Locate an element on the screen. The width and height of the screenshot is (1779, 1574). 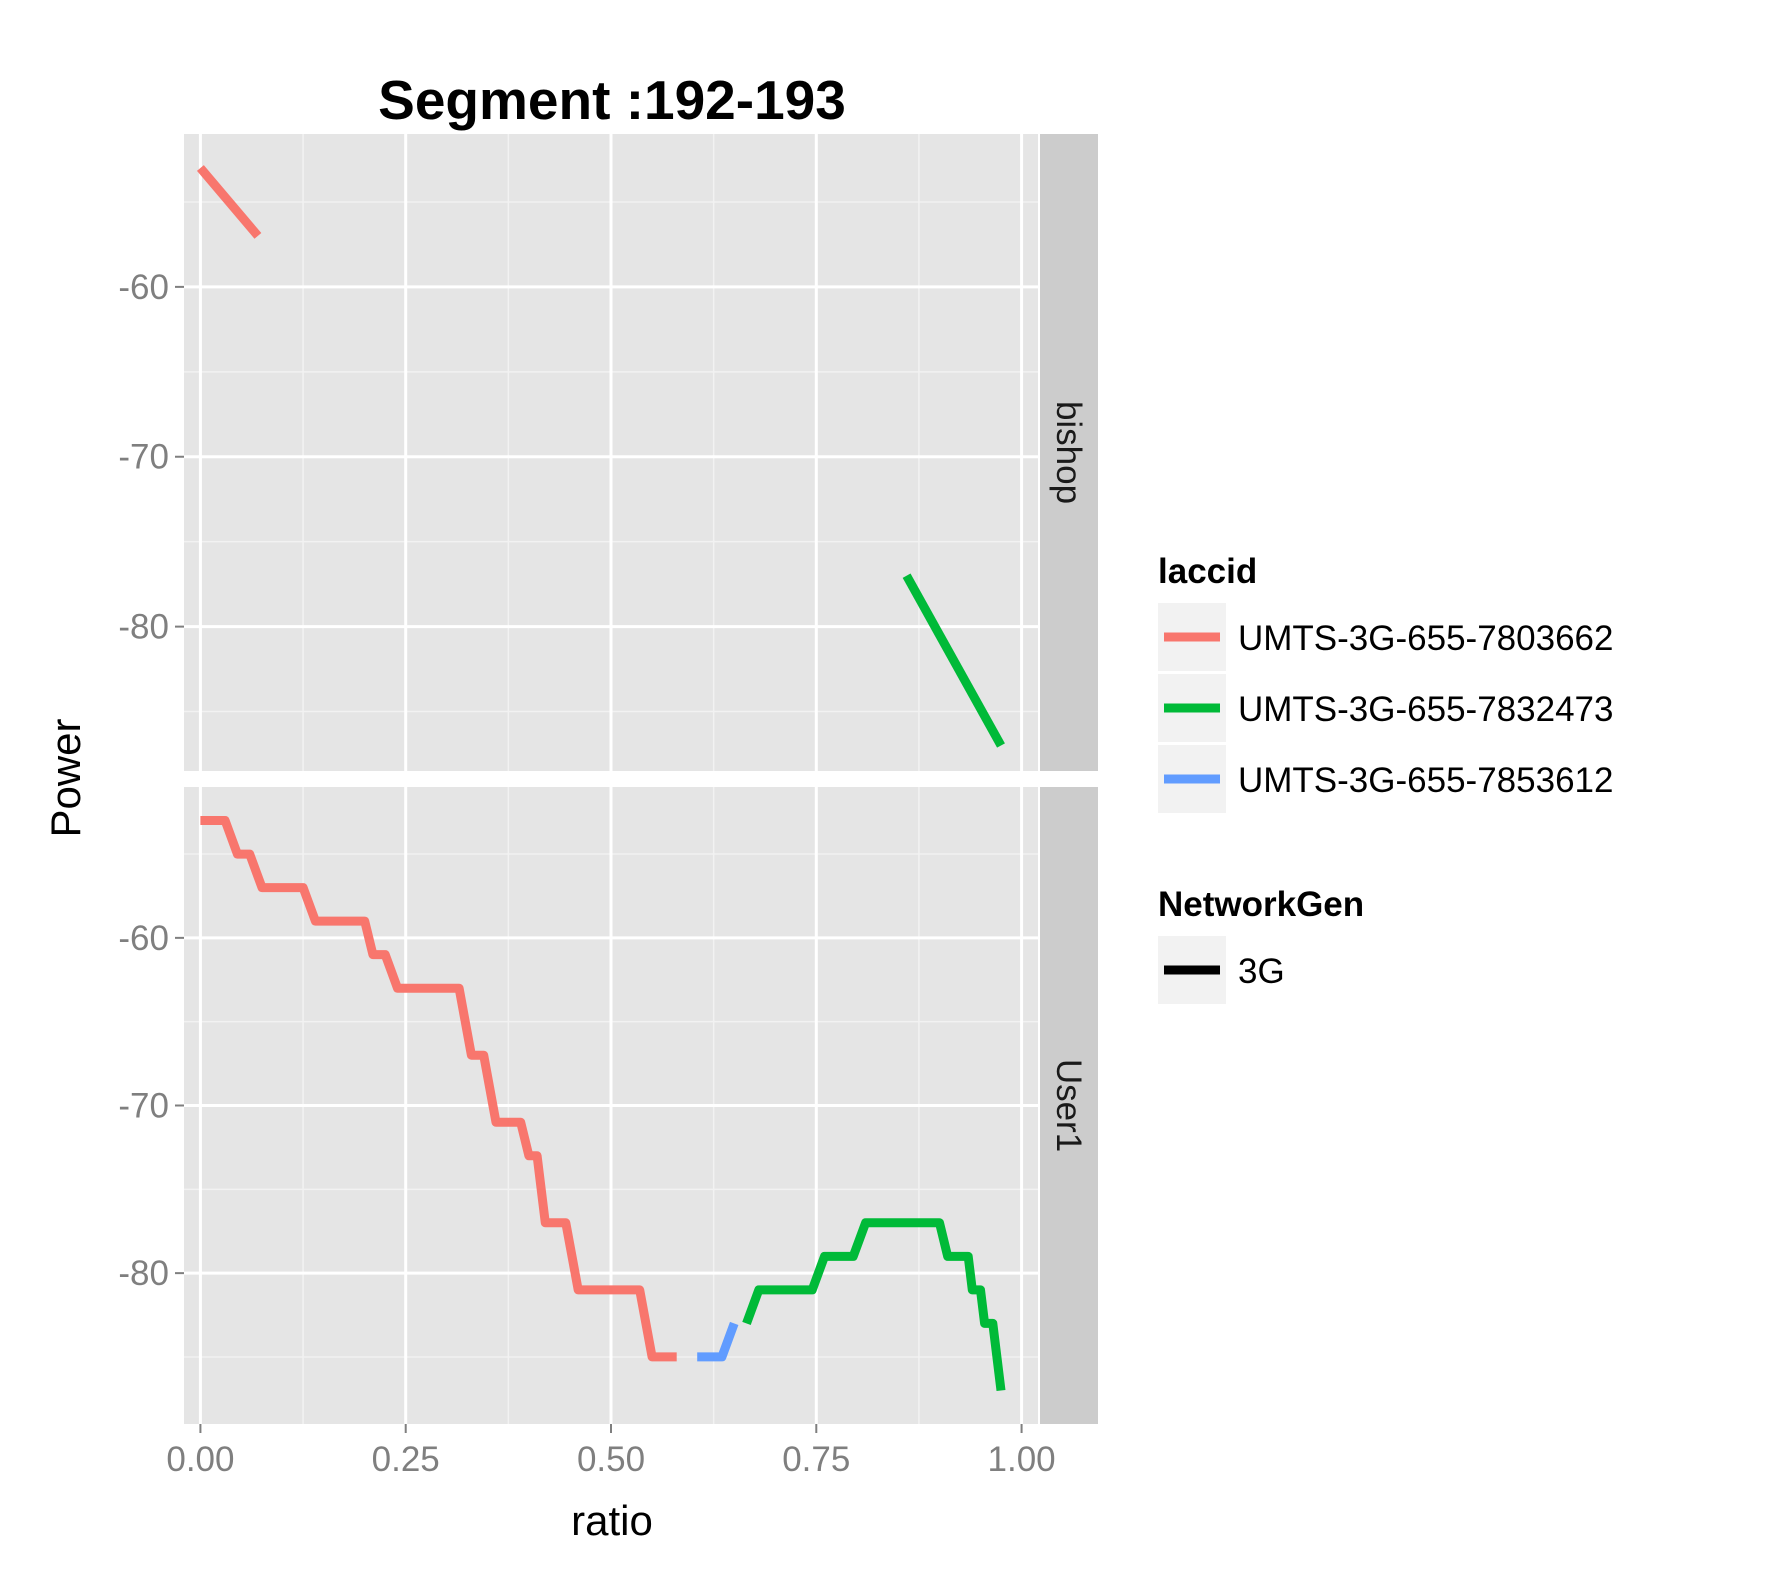
y-axis-title: Power is located at coordinates (65, 777).